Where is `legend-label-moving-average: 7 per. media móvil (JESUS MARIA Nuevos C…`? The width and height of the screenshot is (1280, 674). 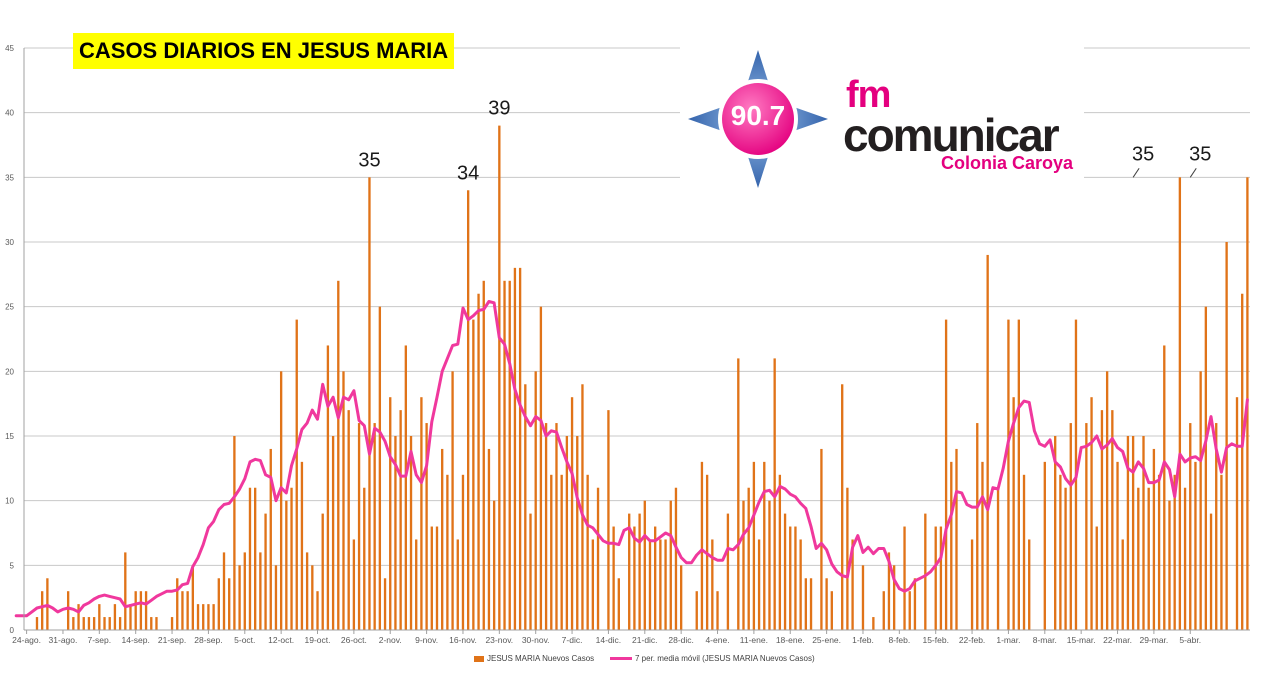 legend-label-moving-average: 7 per. media móvil (JESUS MARIA Nuevos C… is located at coordinates (725, 658).